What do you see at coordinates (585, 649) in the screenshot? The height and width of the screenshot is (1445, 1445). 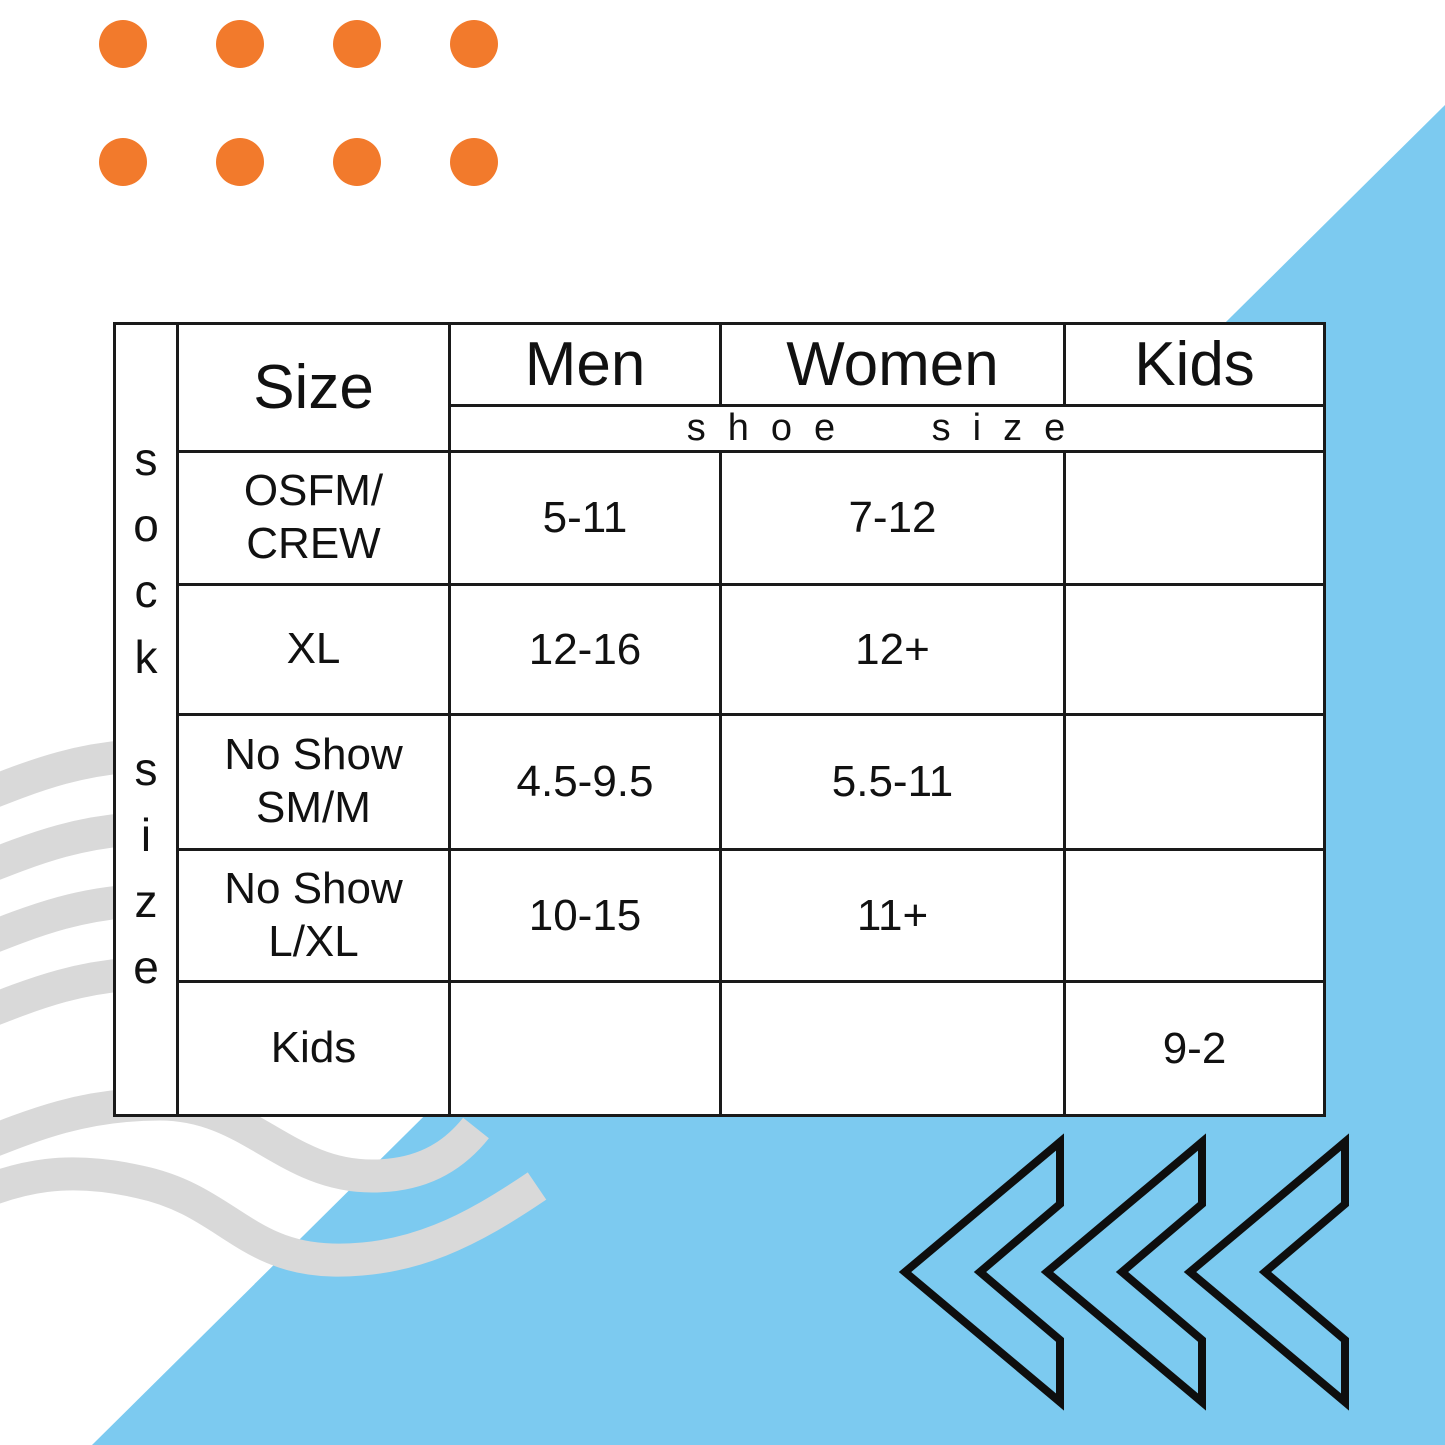 I see `cell-men: 12-16` at bounding box center [585, 649].